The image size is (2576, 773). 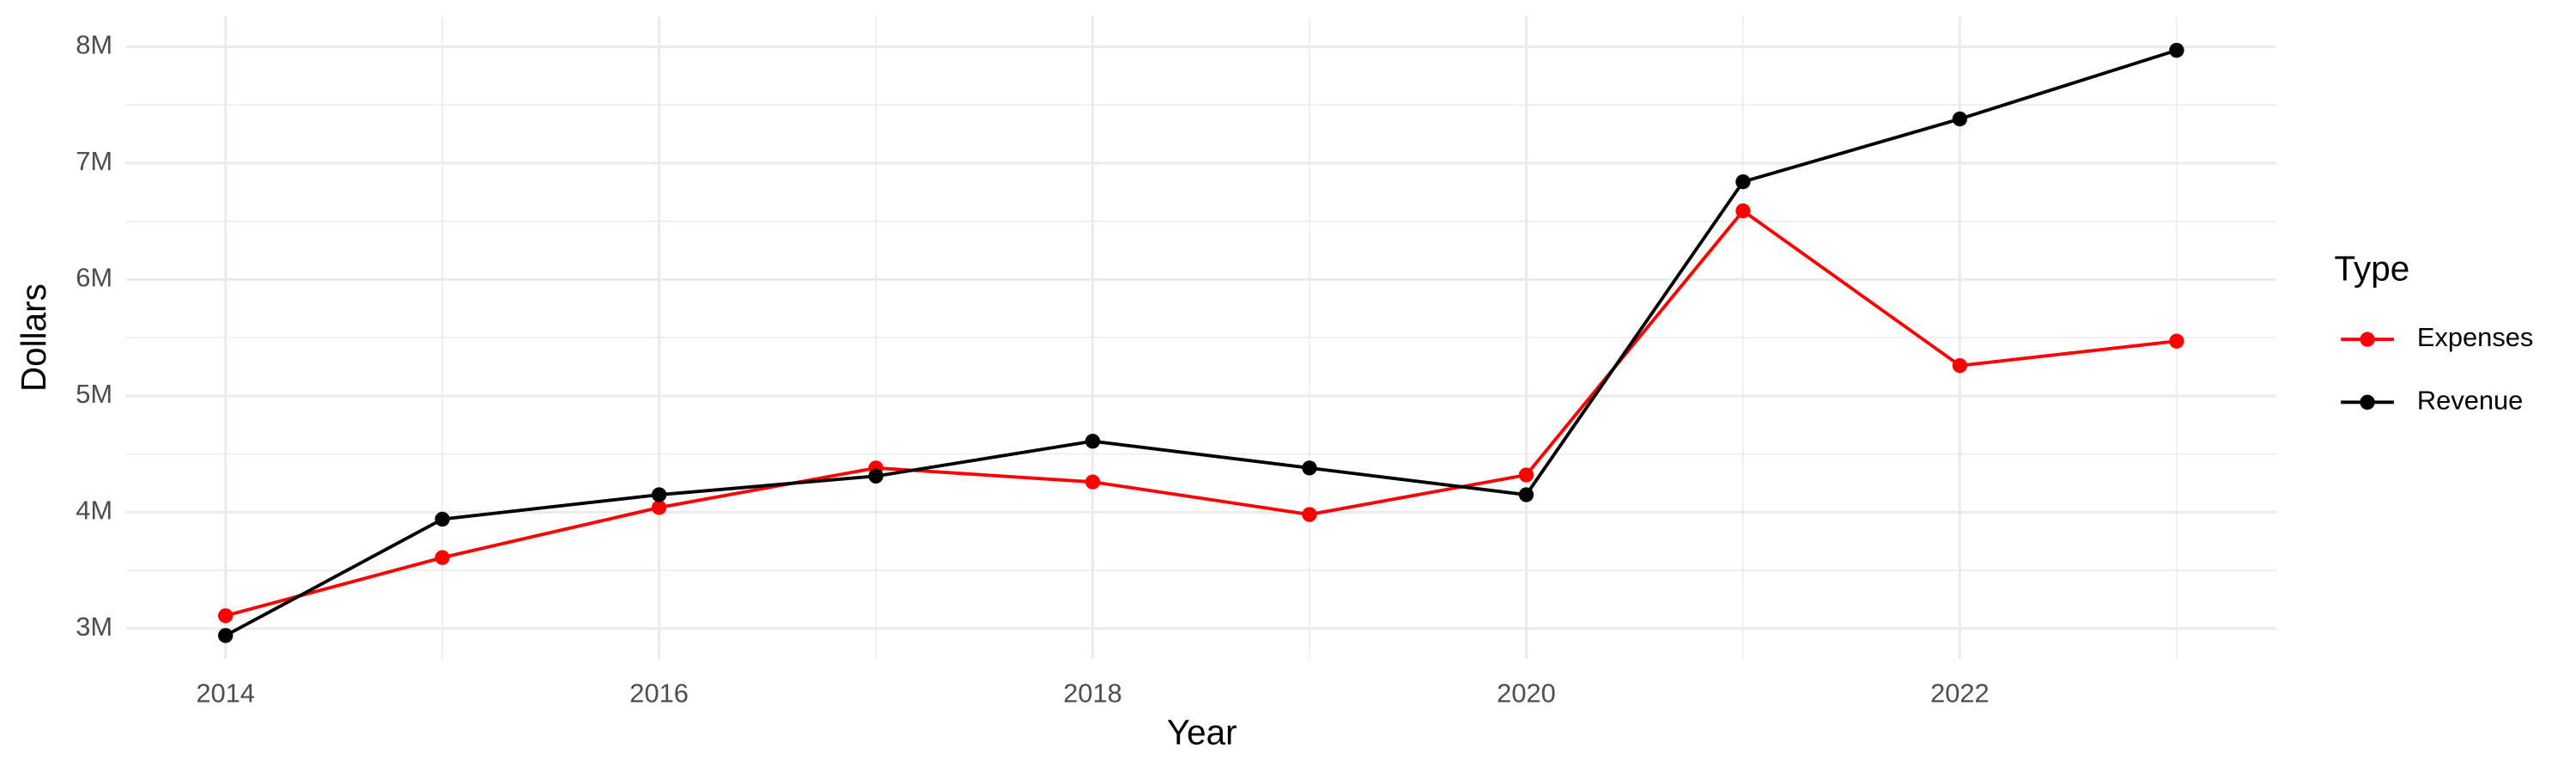 I want to click on x-axis-title: Year, so click(x=1202, y=732).